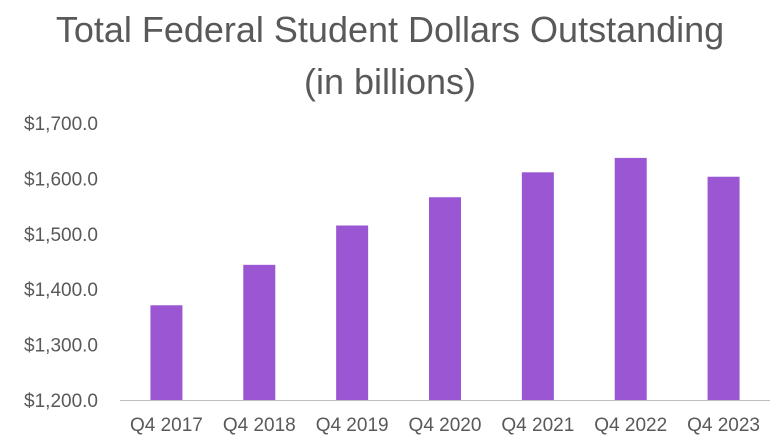 This screenshot has height=442, width=780. I want to click on x-tick-label: Q4 2021, so click(537, 425).